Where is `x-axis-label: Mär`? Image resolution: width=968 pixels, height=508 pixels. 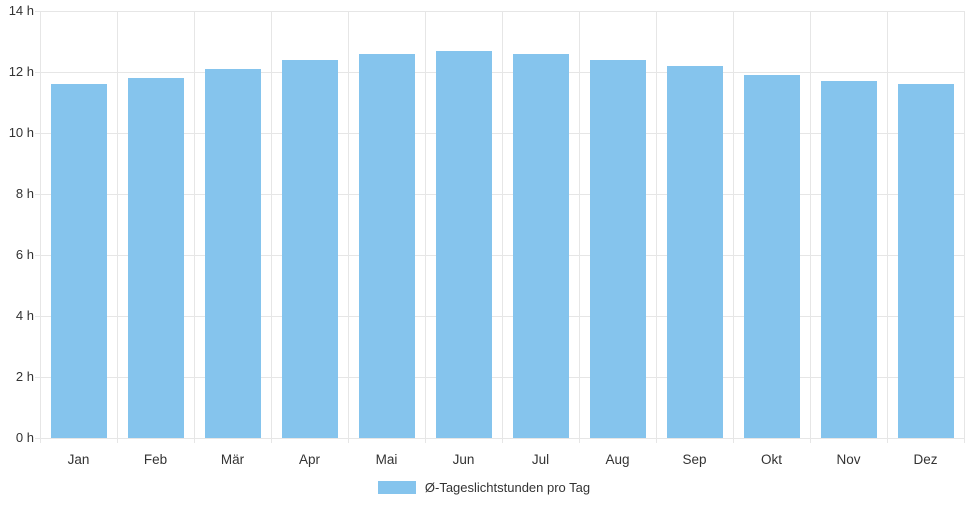 x-axis-label: Mär is located at coordinates (232, 459).